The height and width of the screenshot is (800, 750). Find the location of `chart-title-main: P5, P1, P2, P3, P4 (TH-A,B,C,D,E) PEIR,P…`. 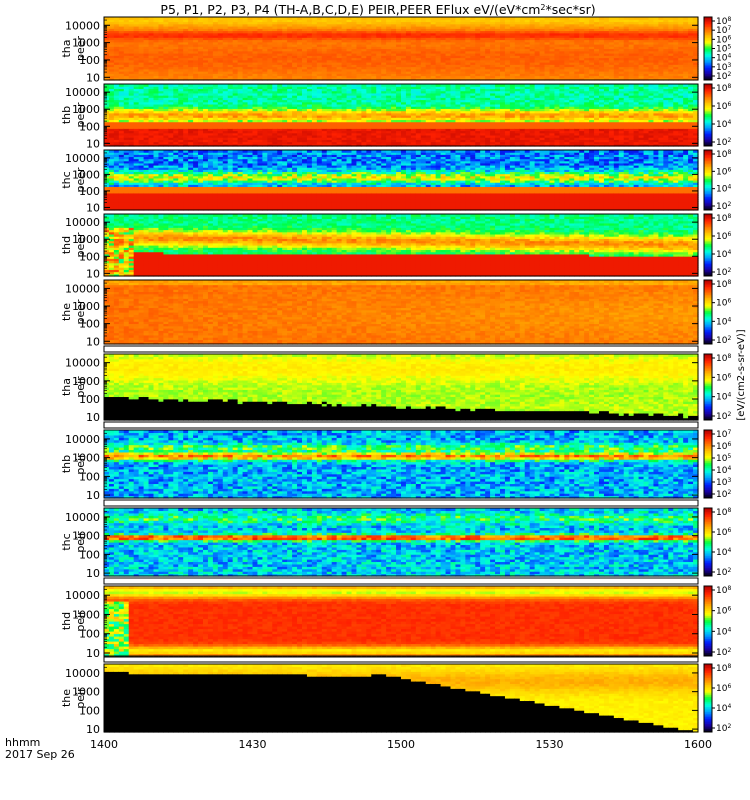

chart-title-main: P5, P1, P2, P3, P4 (TH-A,B,C,D,E) PEIR,P… is located at coordinates (350, 9).